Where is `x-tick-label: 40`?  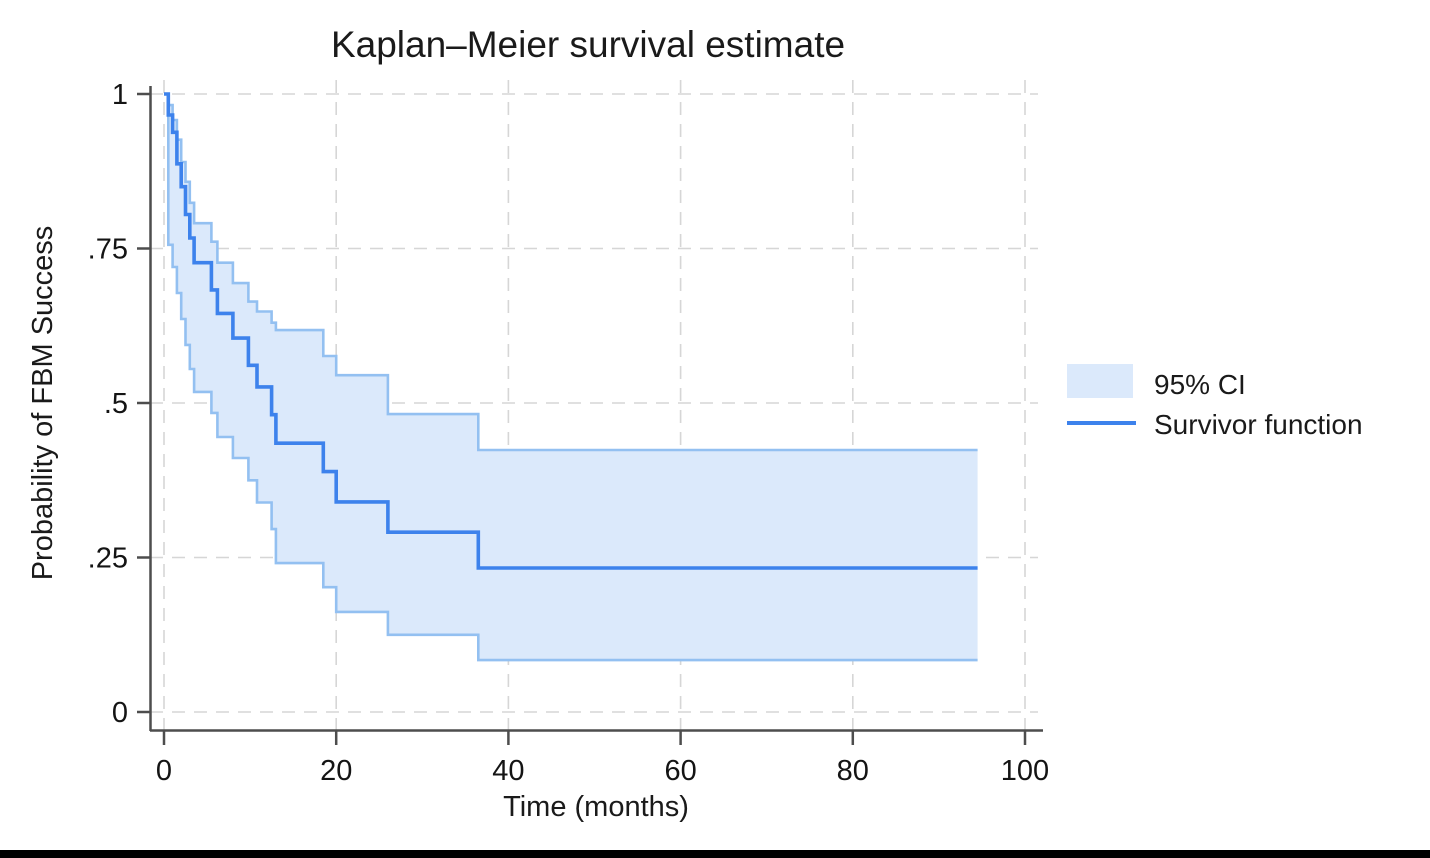
x-tick-label: 40 is located at coordinates (508, 771).